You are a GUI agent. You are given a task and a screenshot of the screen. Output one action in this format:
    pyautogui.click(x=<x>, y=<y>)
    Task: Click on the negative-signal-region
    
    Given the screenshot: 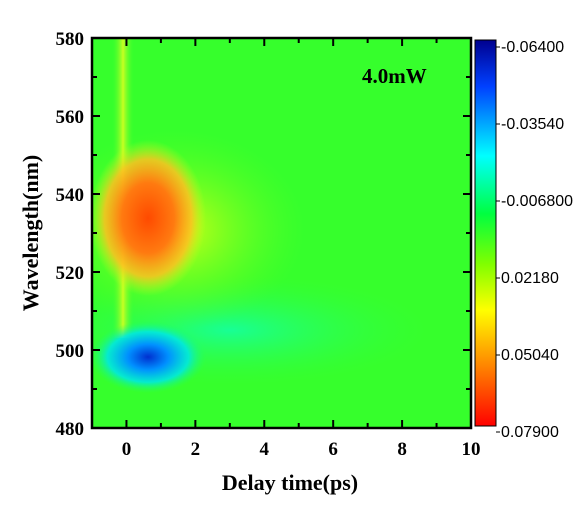 What is the action you would take?
    pyautogui.click(x=149, y=357)
    